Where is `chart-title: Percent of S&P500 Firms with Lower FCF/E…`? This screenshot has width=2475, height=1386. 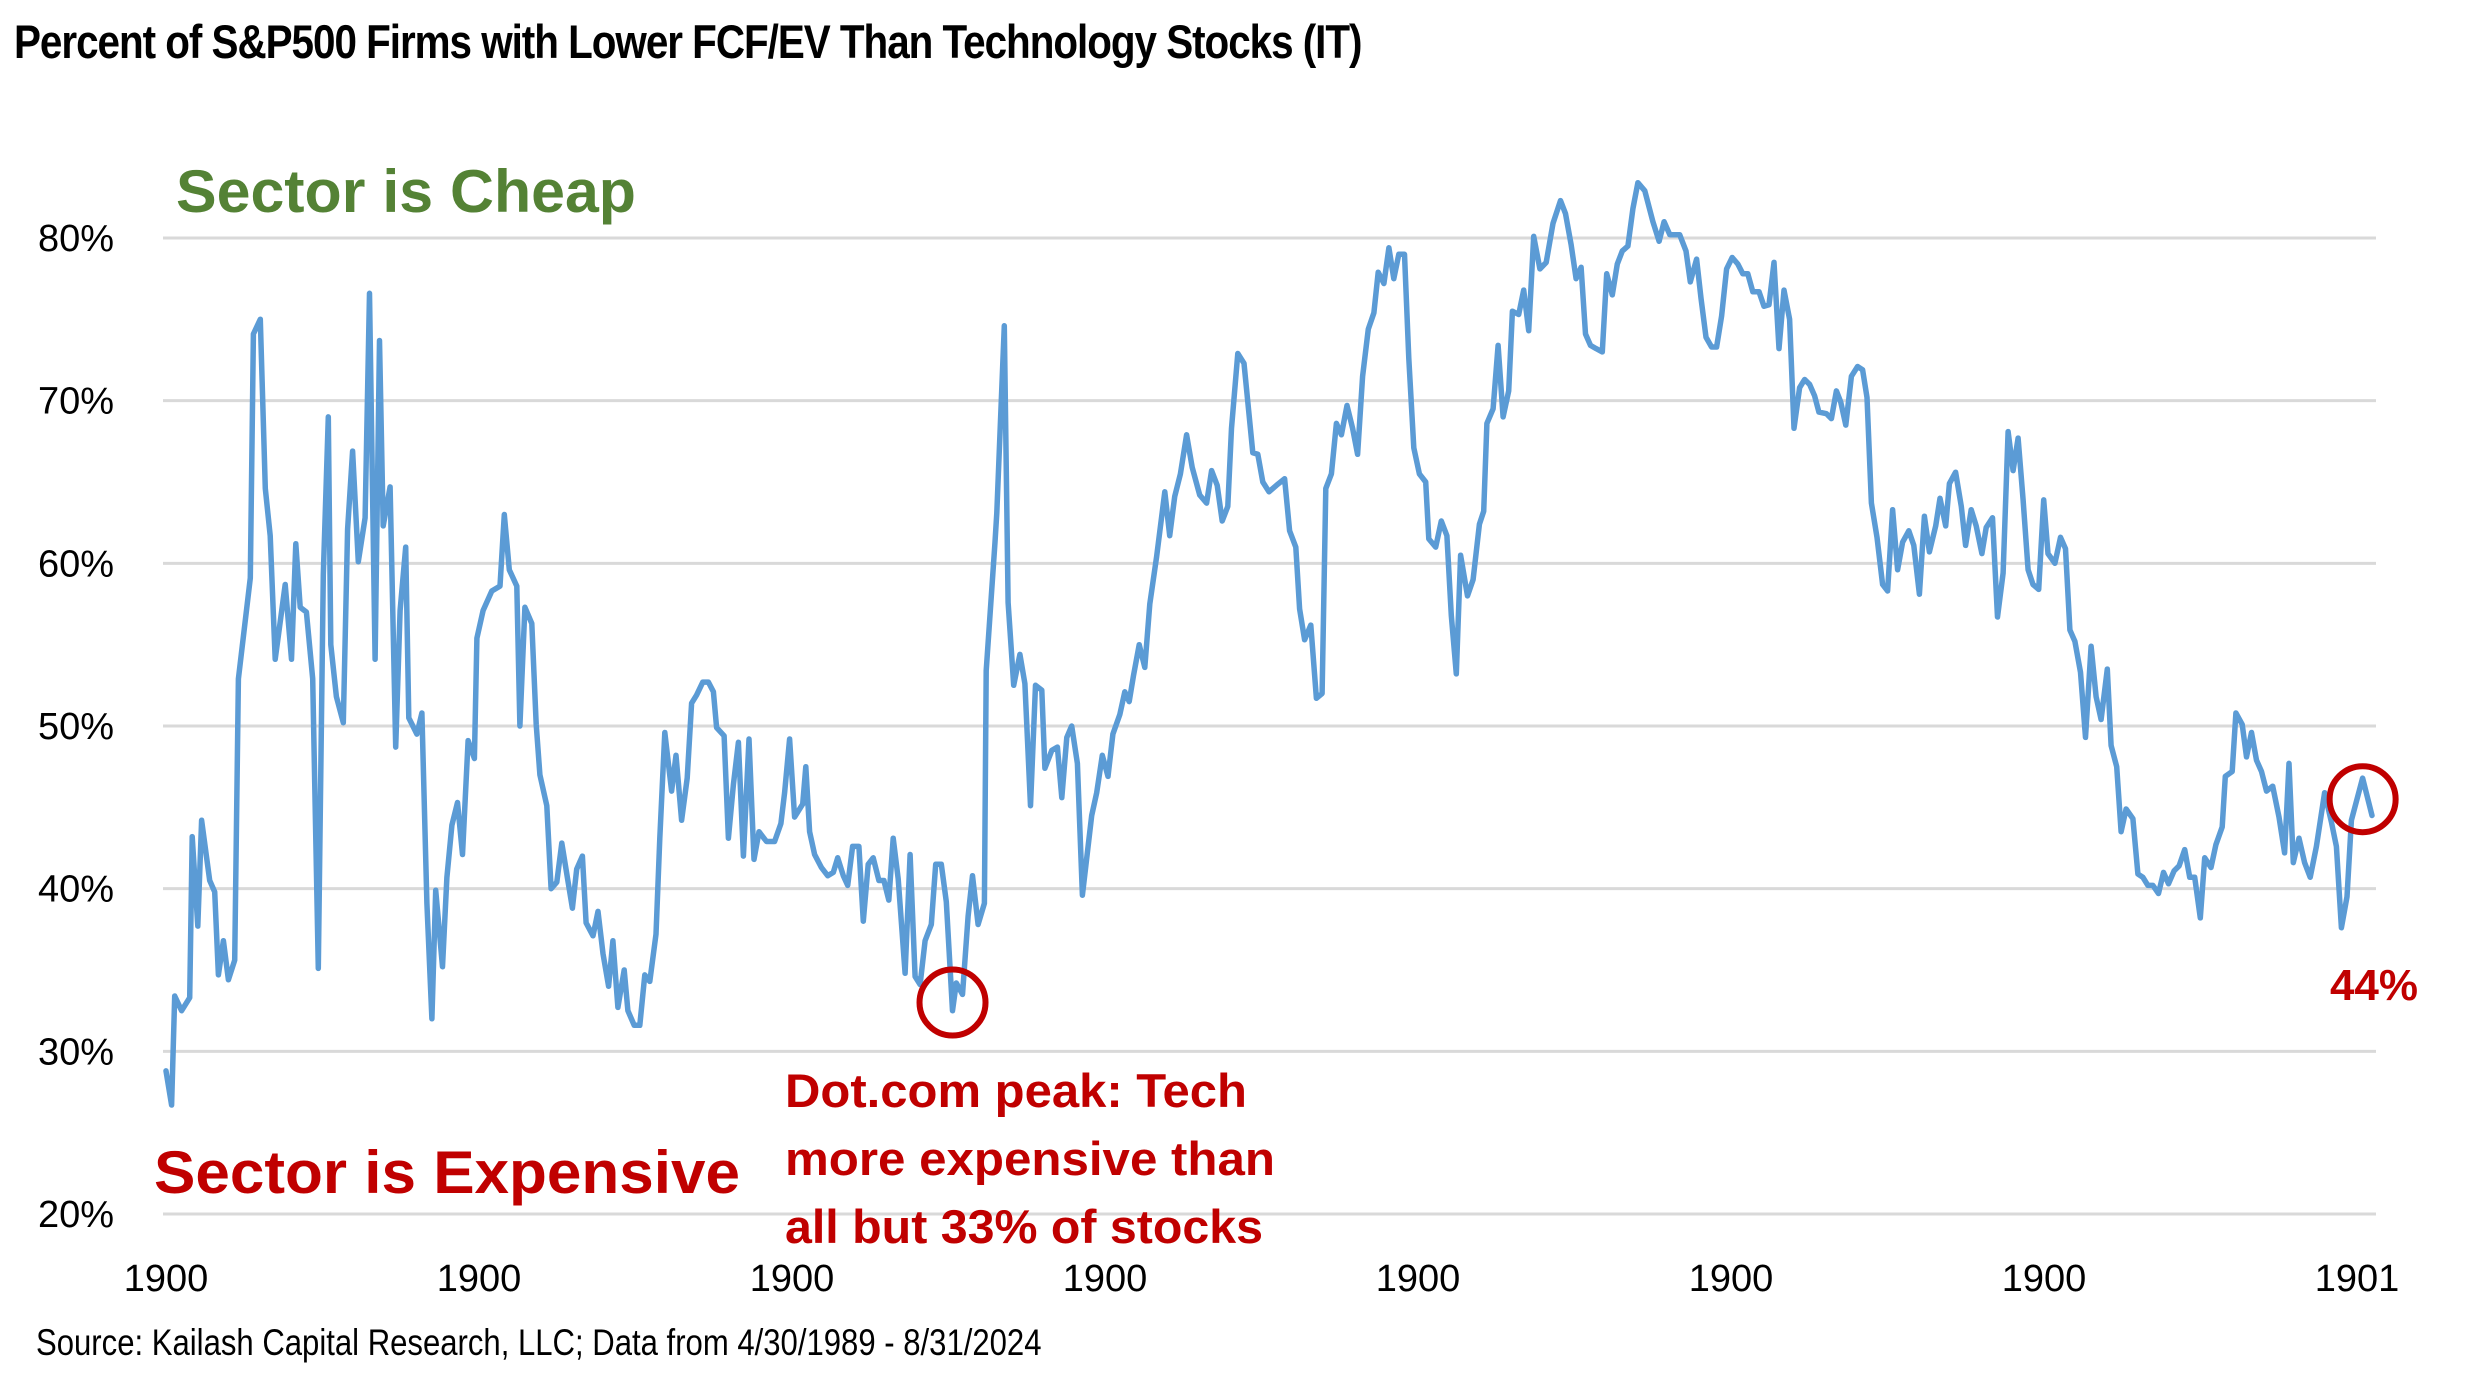
chart-title: Percent of S&P500 Firms with Lower FCF/E… is located at coordinates (688, 41).